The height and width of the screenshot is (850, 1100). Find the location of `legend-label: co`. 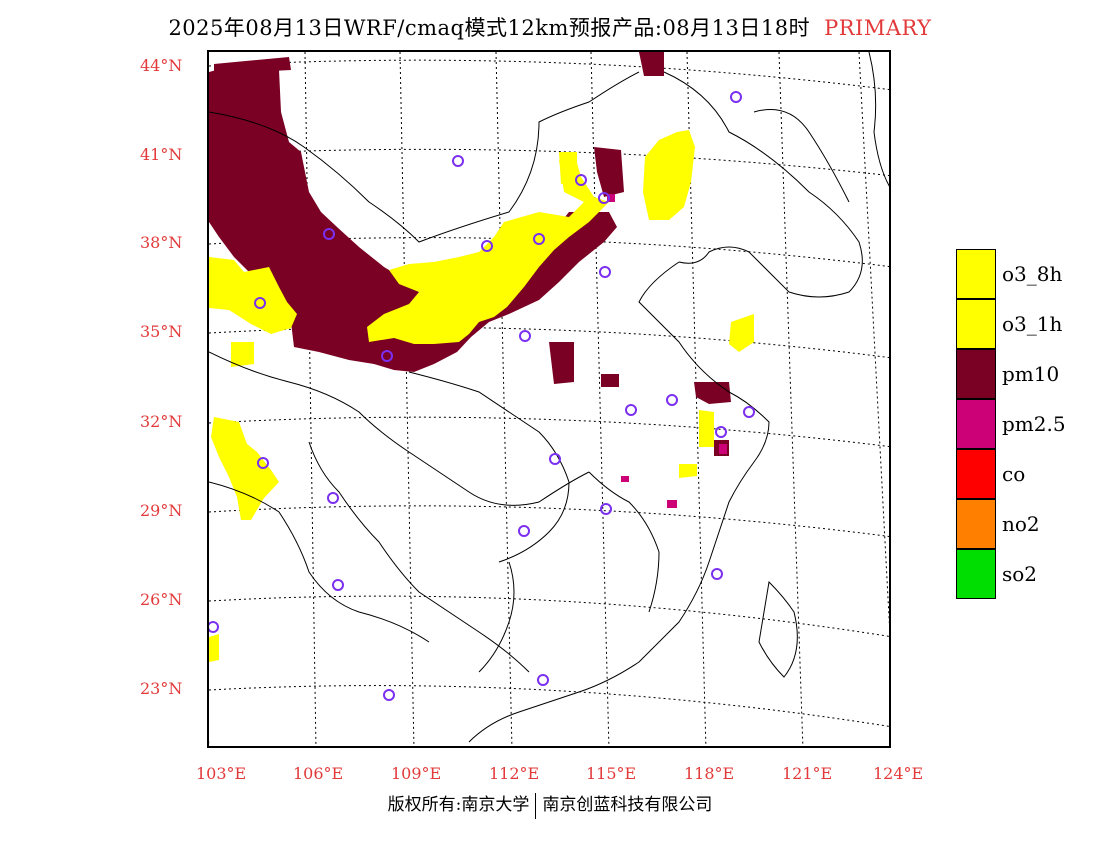

legend-label: co is located at coordinates (1014, 474).